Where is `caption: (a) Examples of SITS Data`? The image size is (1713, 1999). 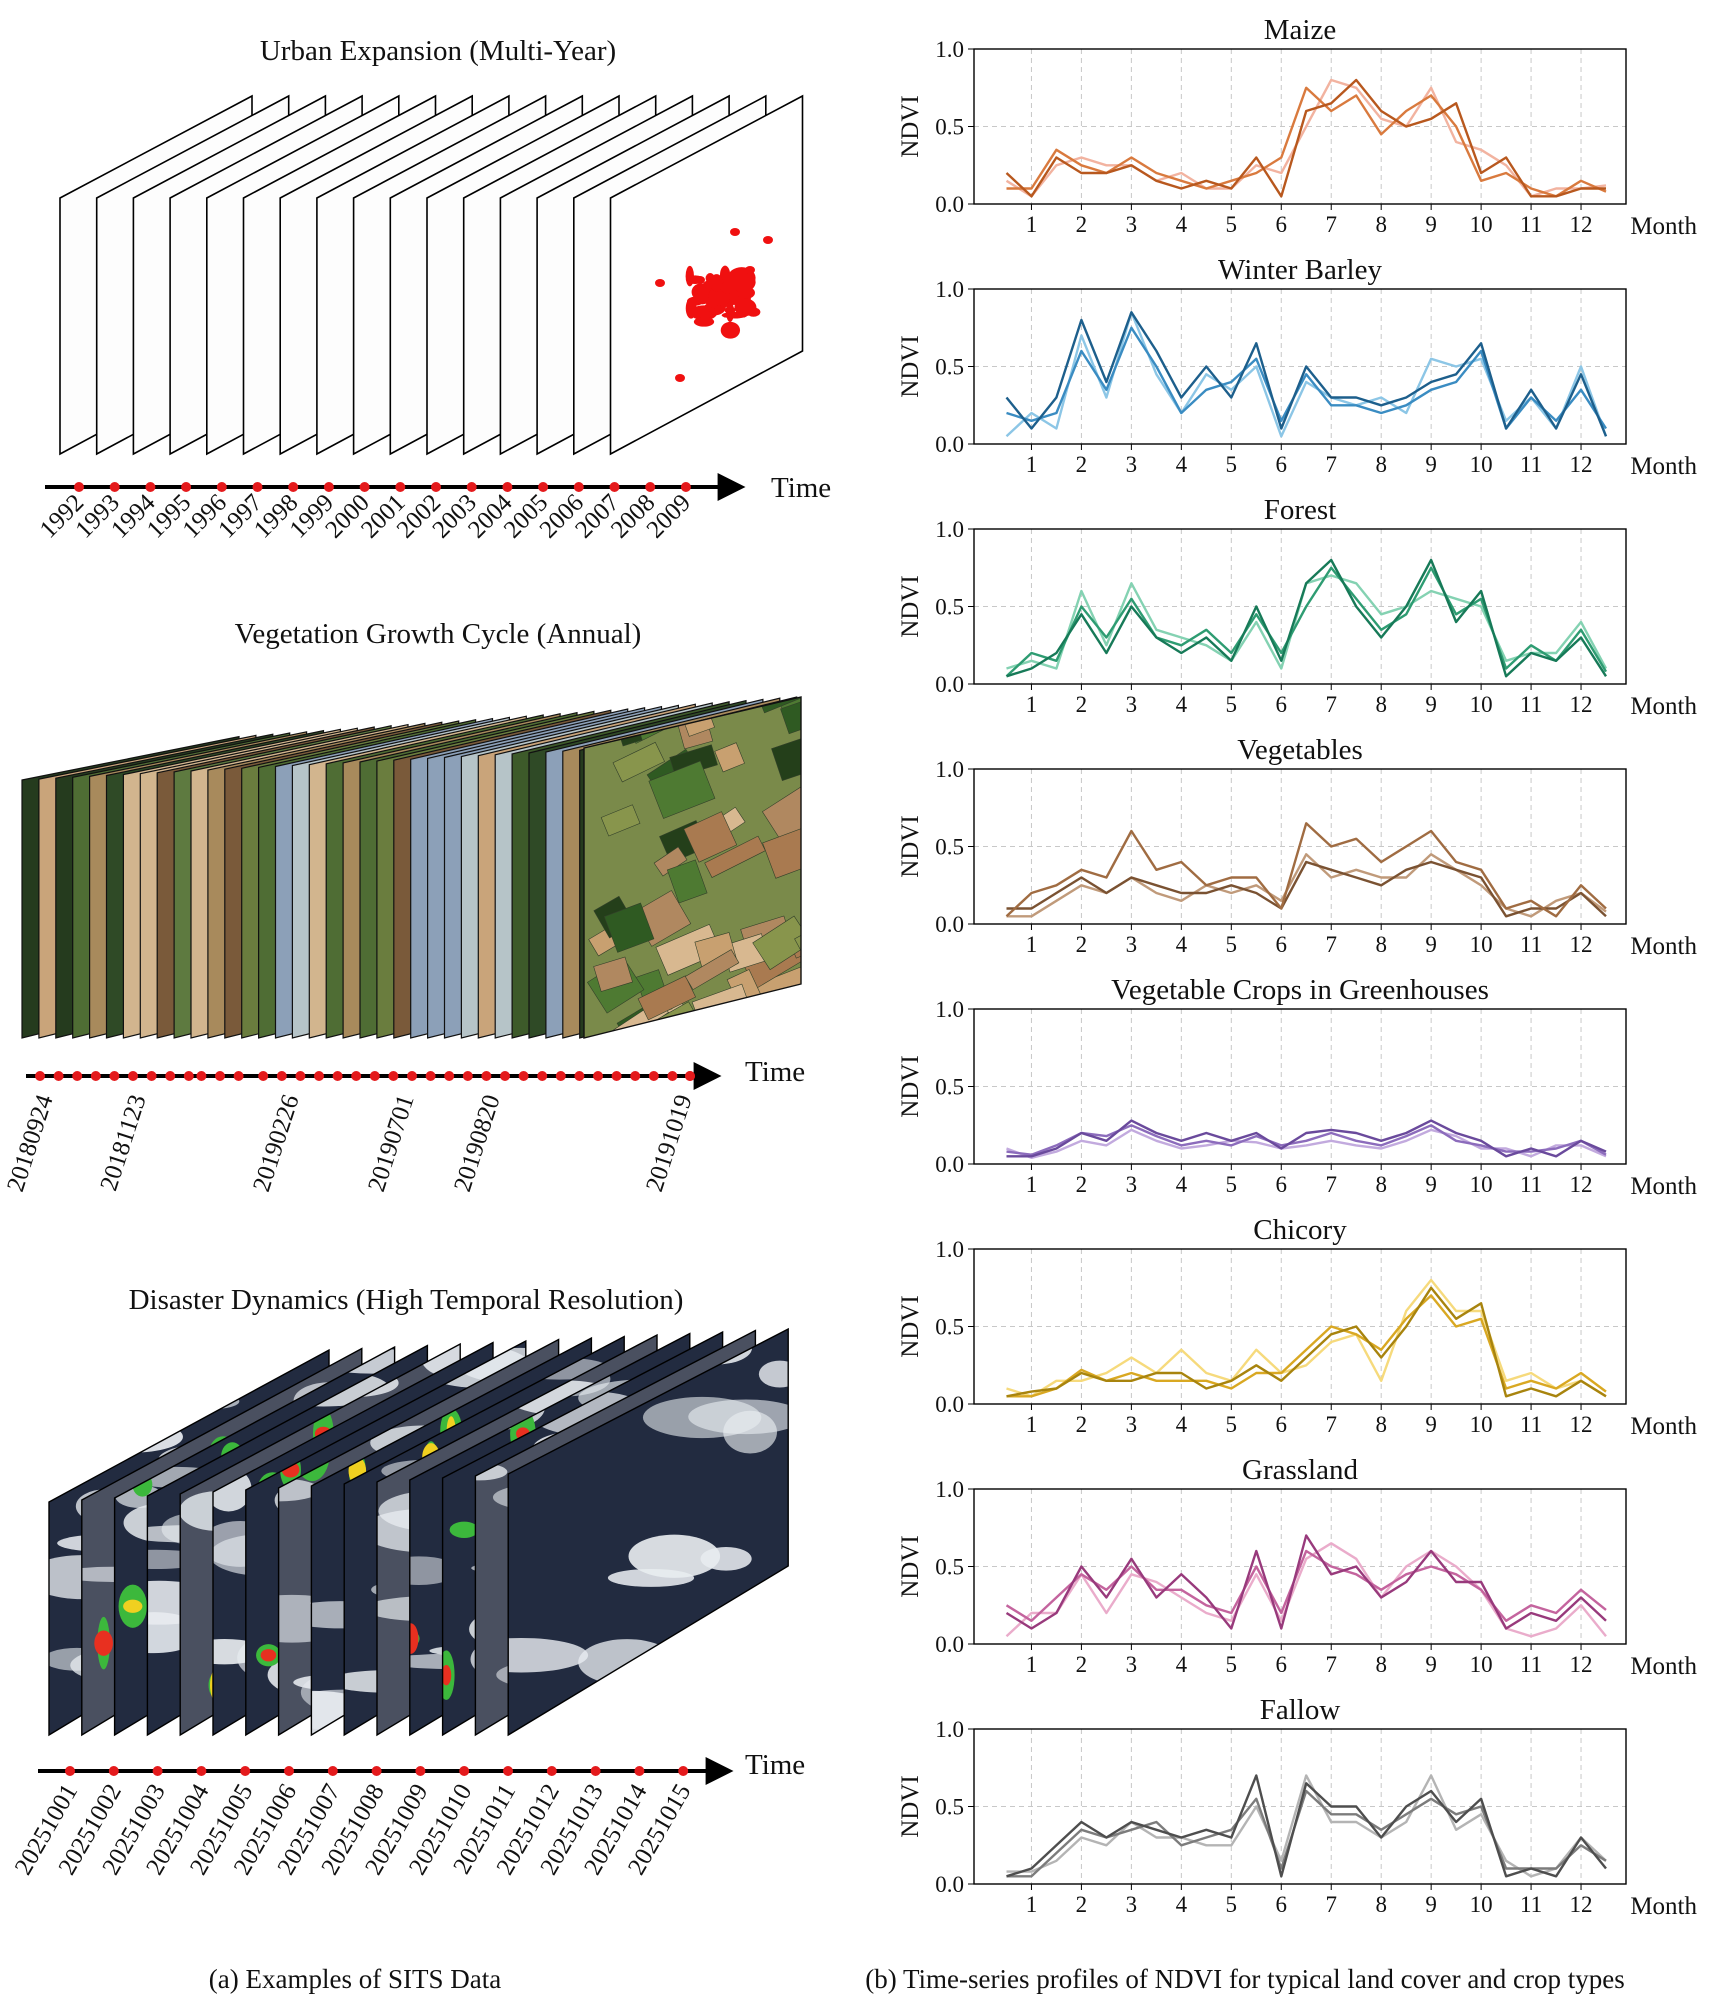
caption: (a) Examples of SITS Data is located at coordinates (355, 1979).